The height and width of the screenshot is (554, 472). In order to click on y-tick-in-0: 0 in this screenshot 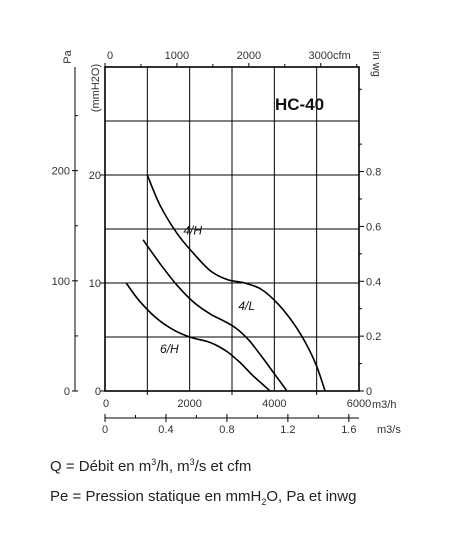, I will do `click(369, 392)`.